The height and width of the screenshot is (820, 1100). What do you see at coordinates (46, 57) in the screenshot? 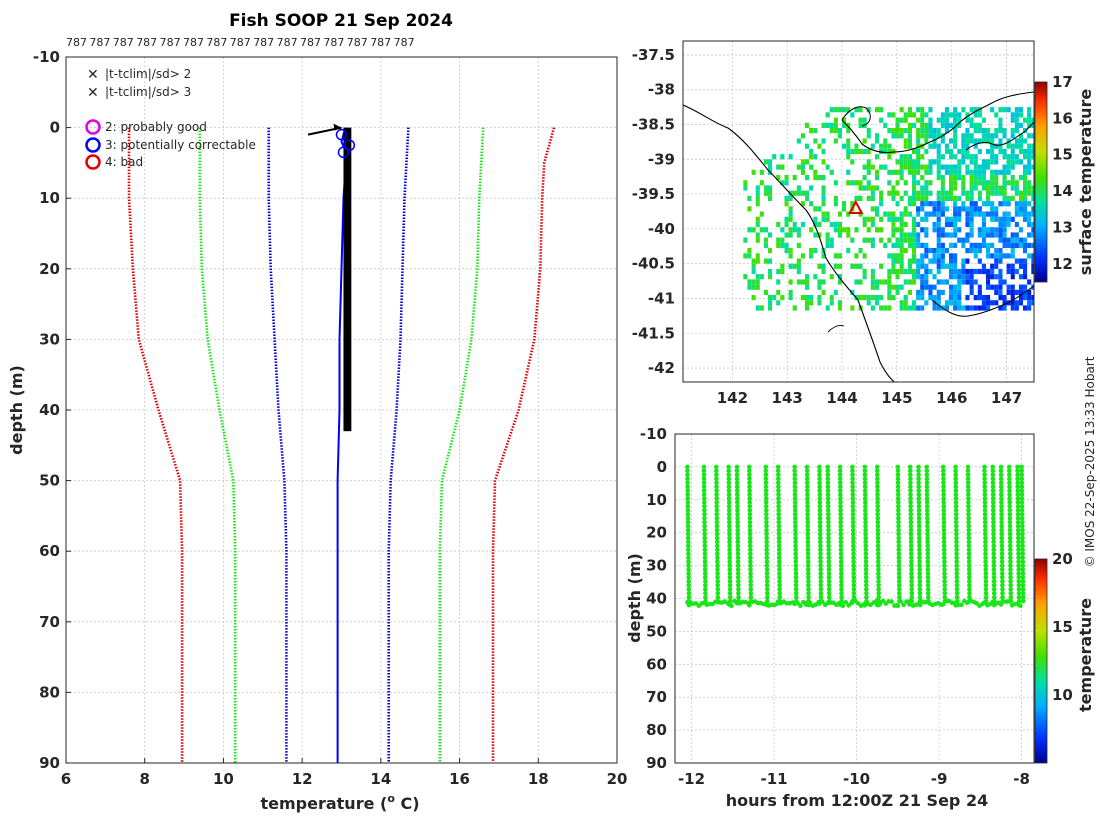
I see `profile-y-tick-label: -10` at bounding box center [46, 57].